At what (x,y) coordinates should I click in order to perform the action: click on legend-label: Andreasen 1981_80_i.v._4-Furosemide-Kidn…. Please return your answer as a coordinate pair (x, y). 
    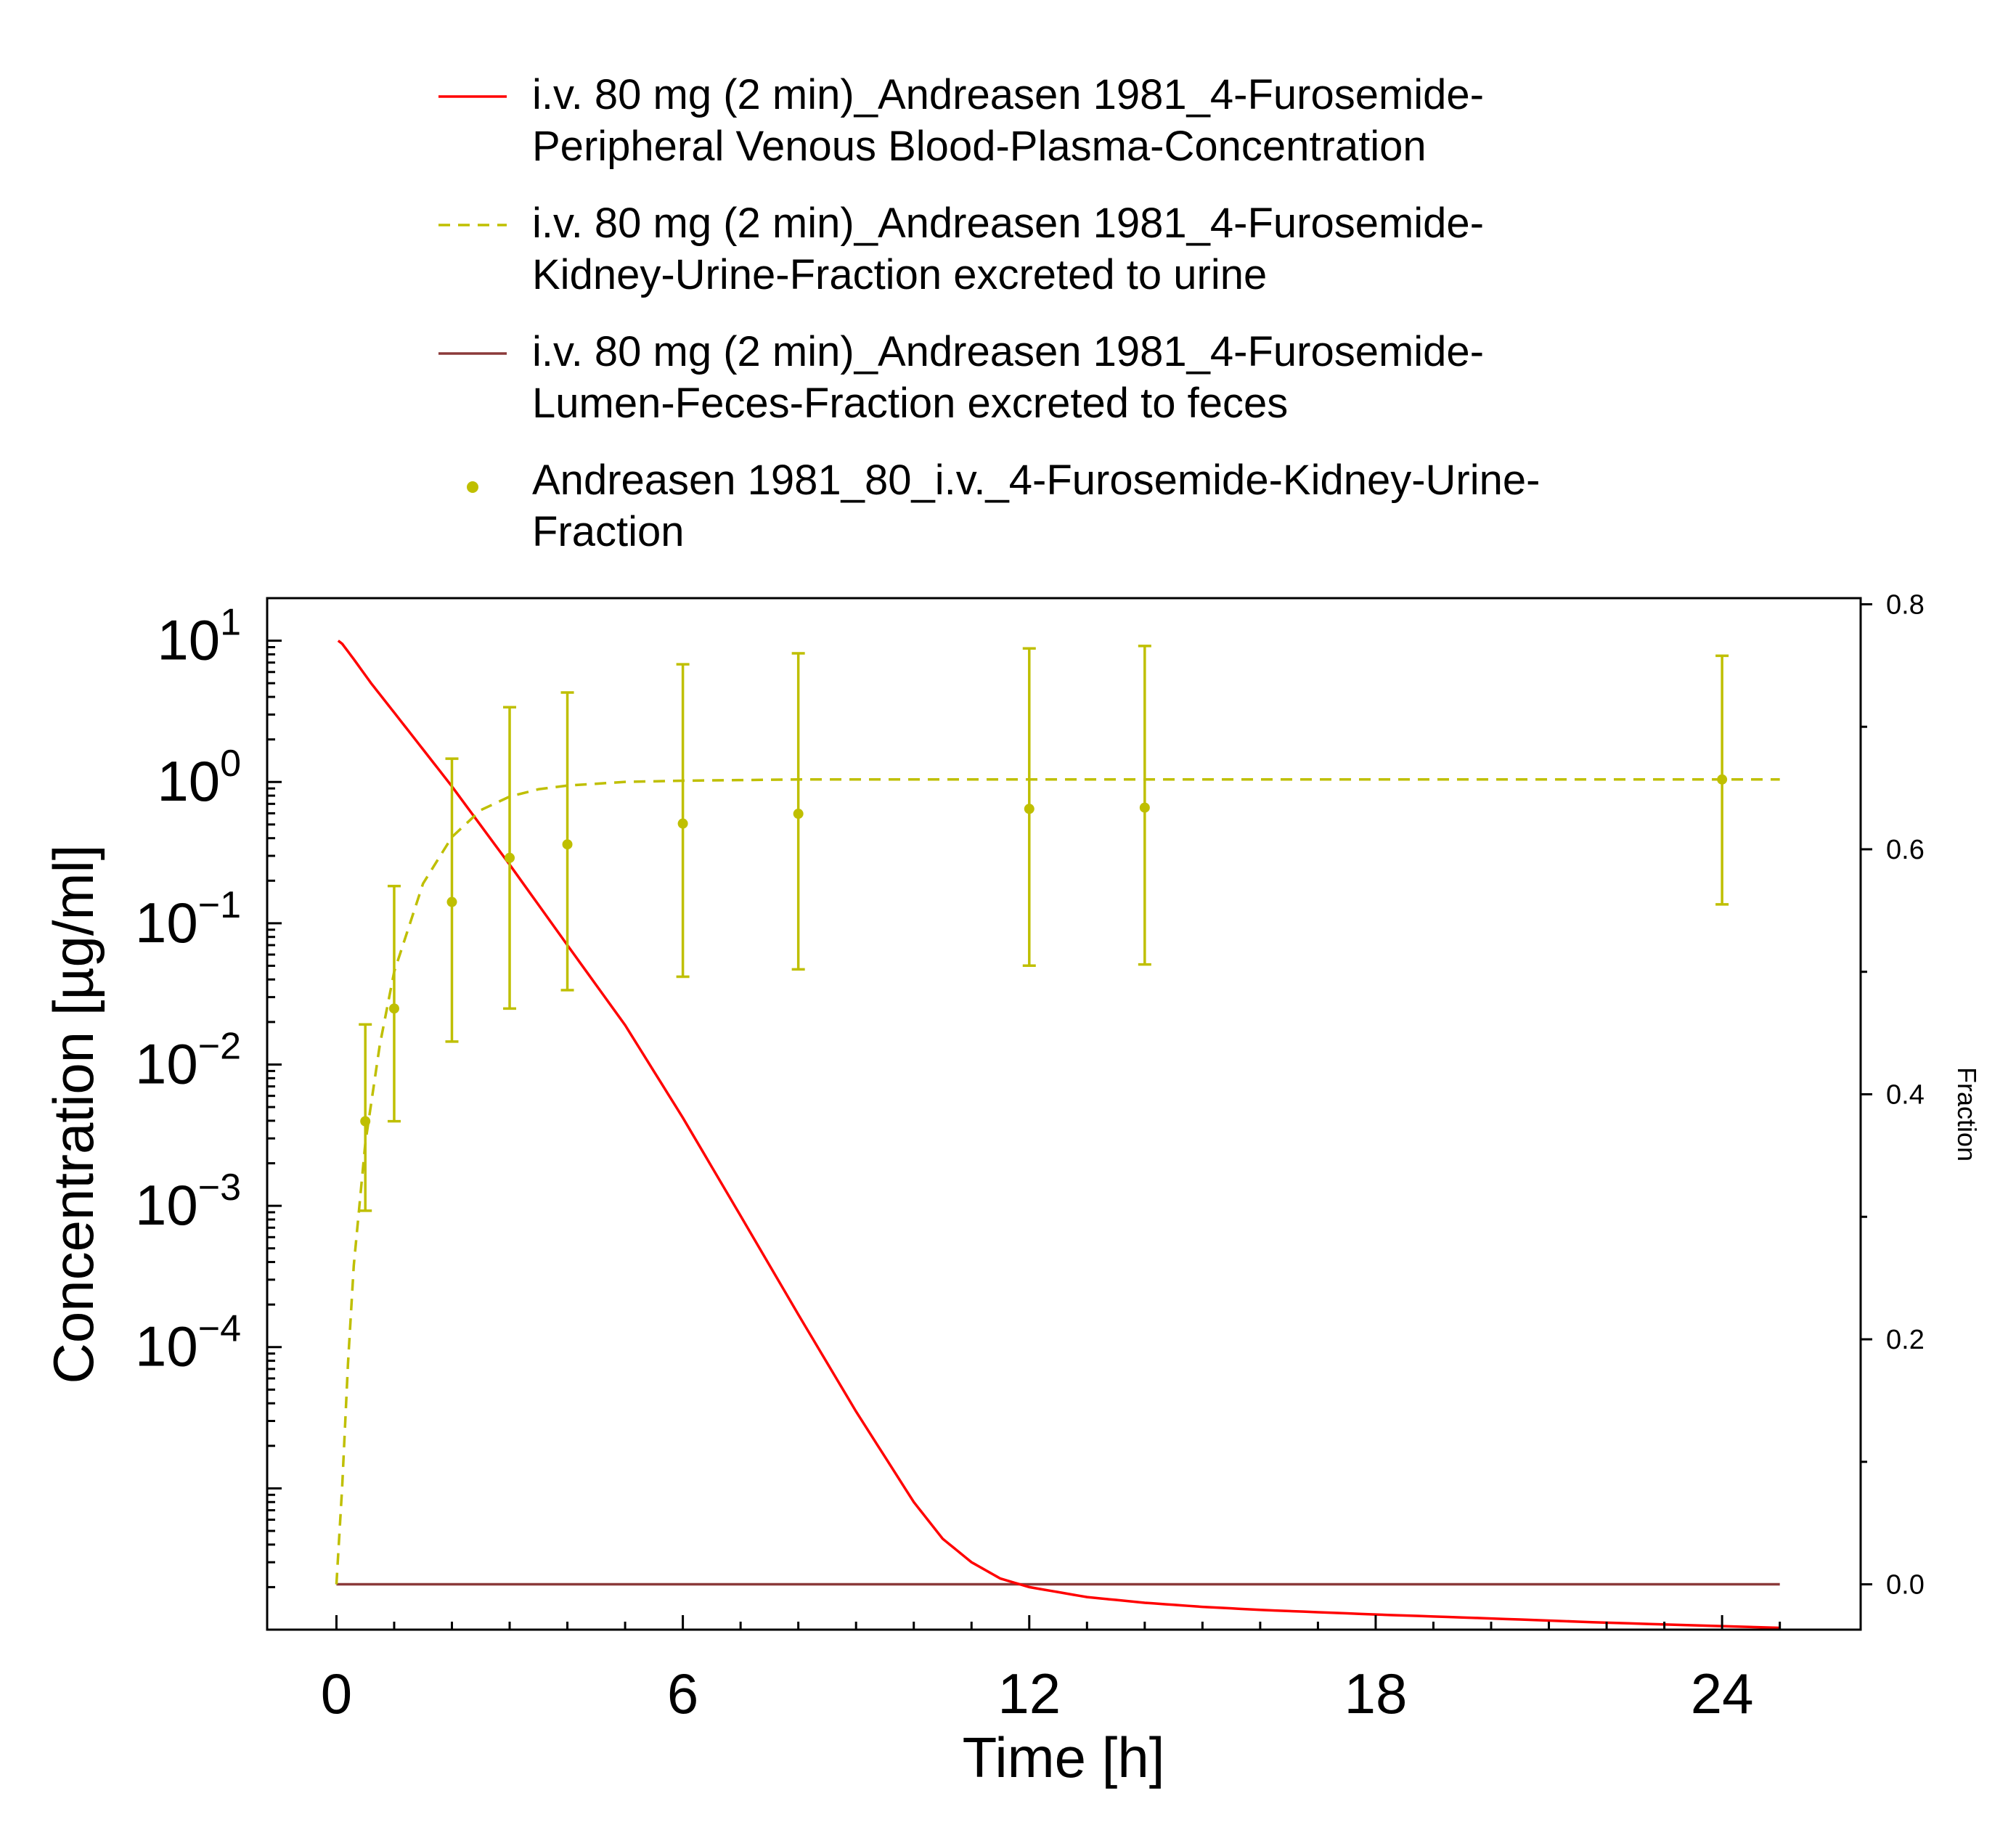
    Looking at the image, I should click on (1036, 480).